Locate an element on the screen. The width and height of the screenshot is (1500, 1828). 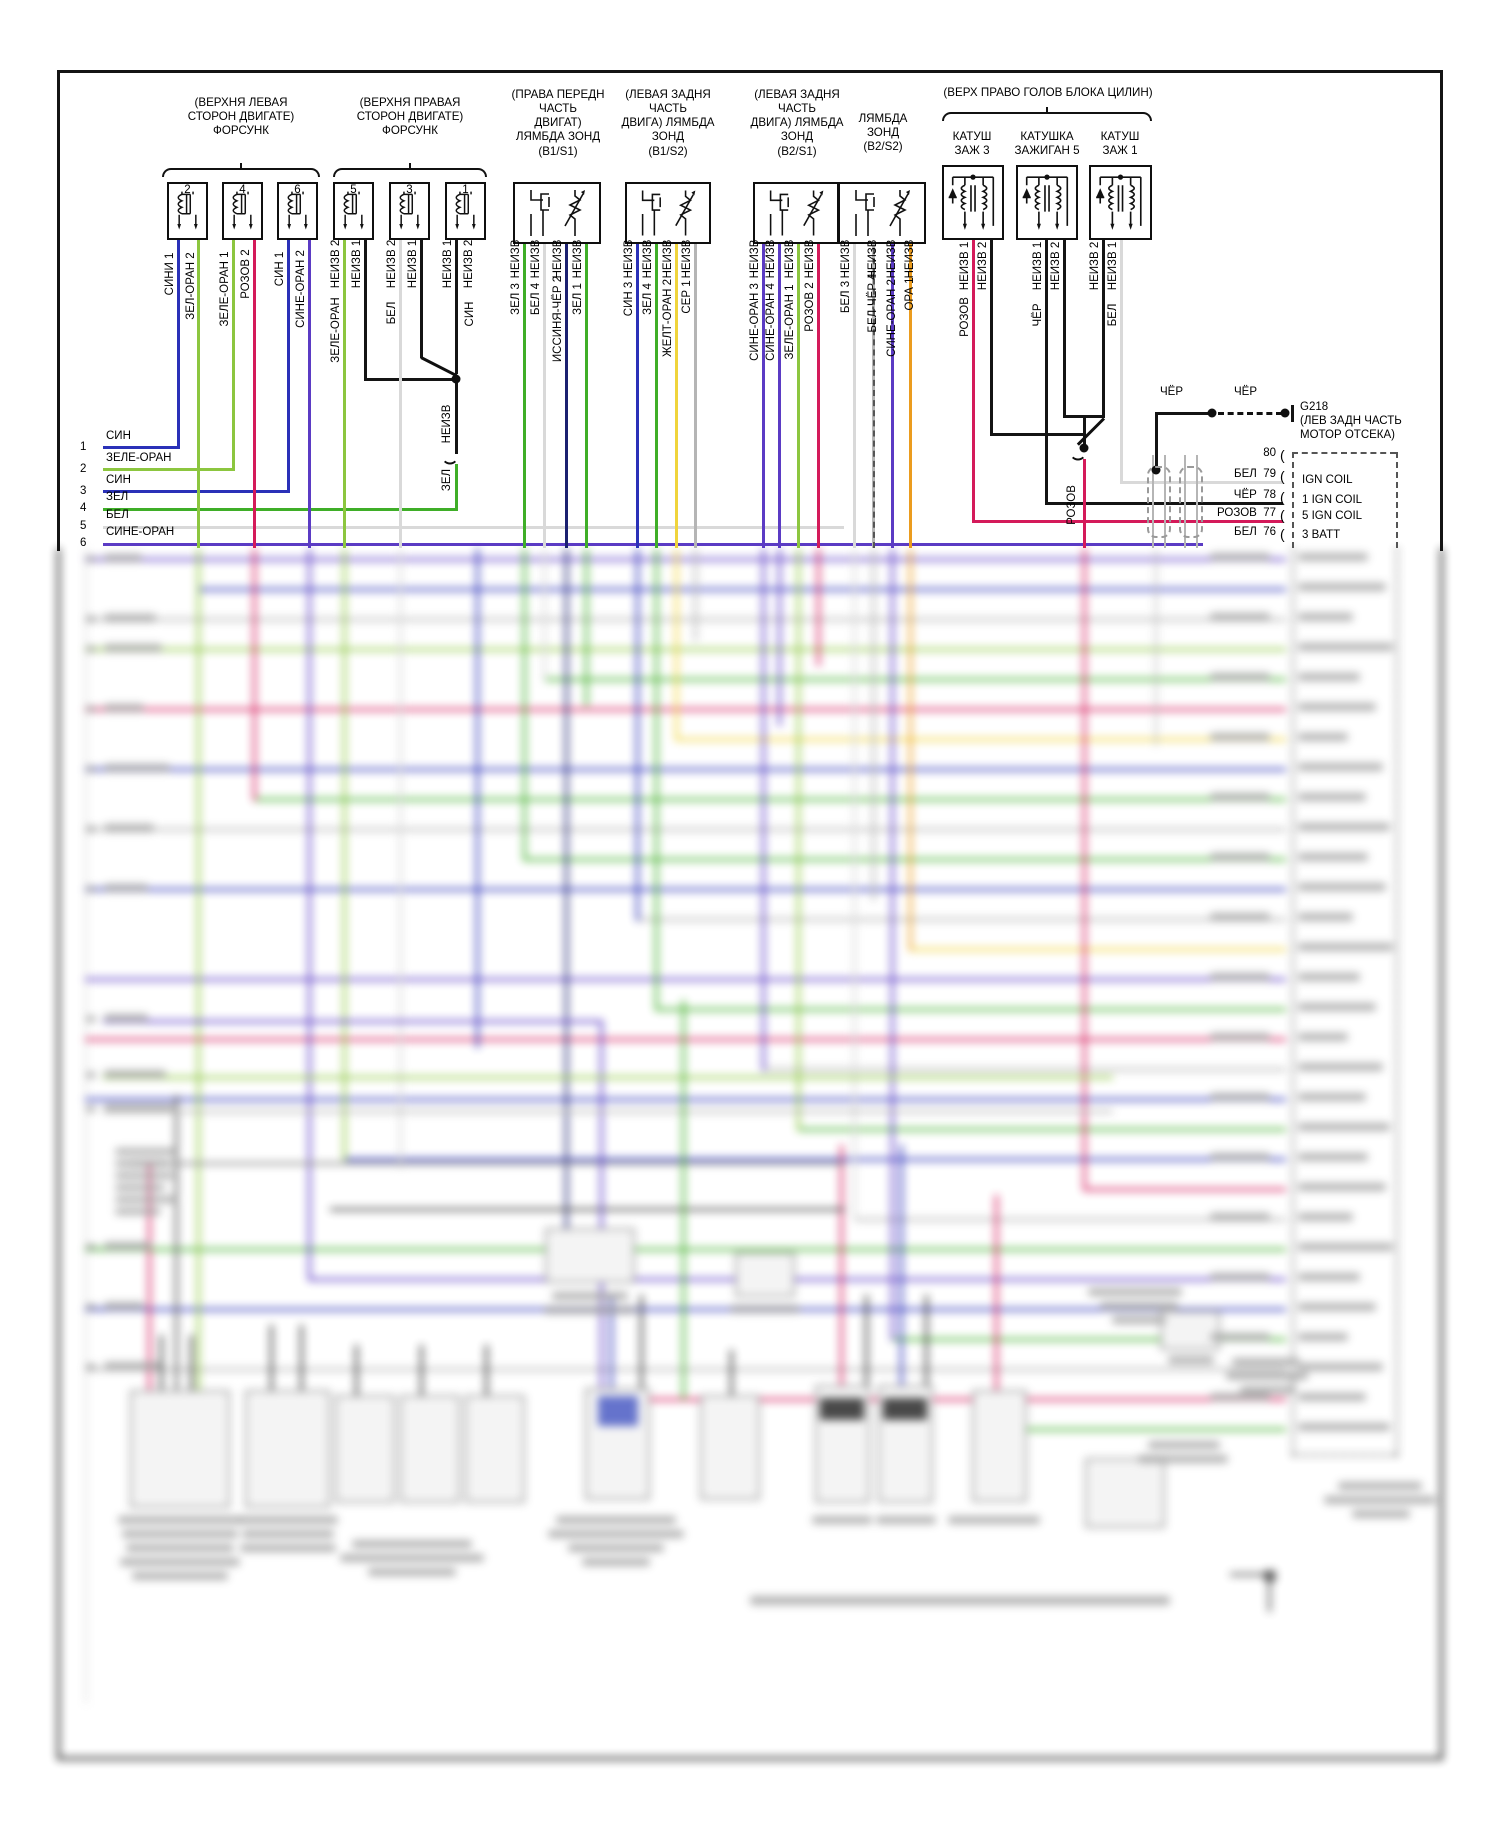
rotated-wire-label: РОЗОВ is located at coordinates (965, 317).